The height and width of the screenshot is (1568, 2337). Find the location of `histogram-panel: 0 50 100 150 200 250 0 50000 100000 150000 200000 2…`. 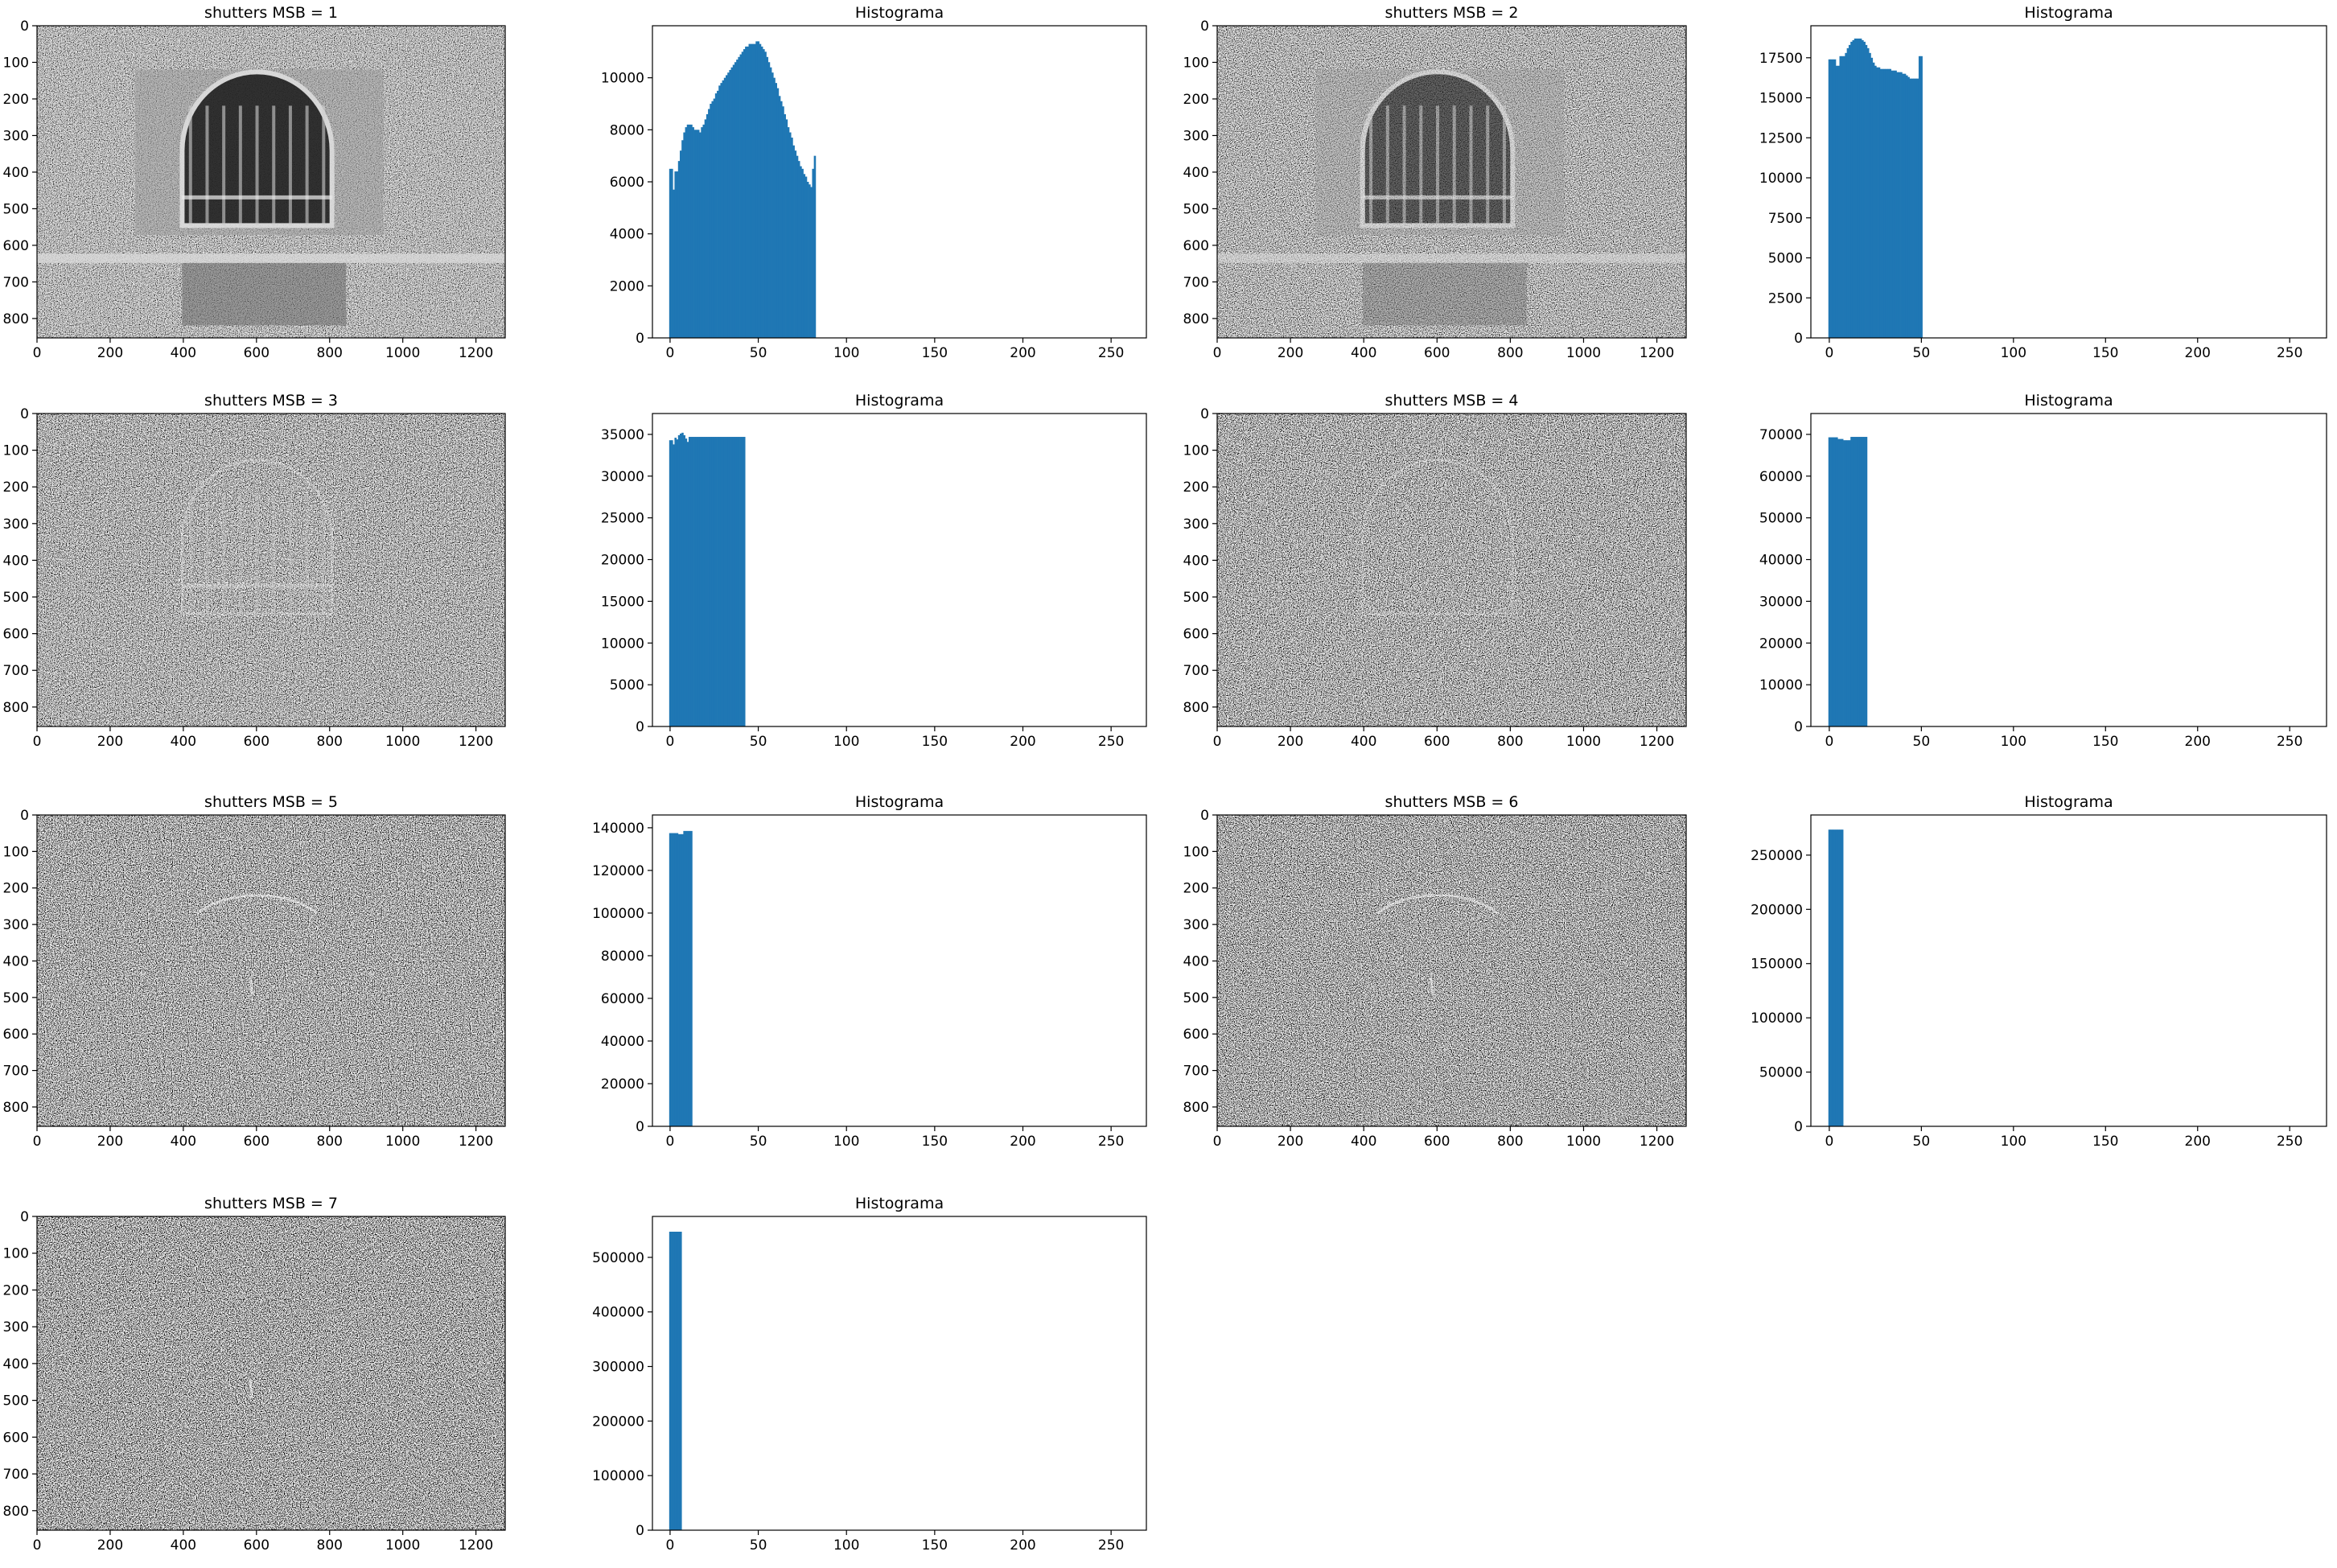

histogram-panel: 0 50 100 150 200 250 0 50000 100000 150000 200000 2… is located at coordinates (2039, 972).